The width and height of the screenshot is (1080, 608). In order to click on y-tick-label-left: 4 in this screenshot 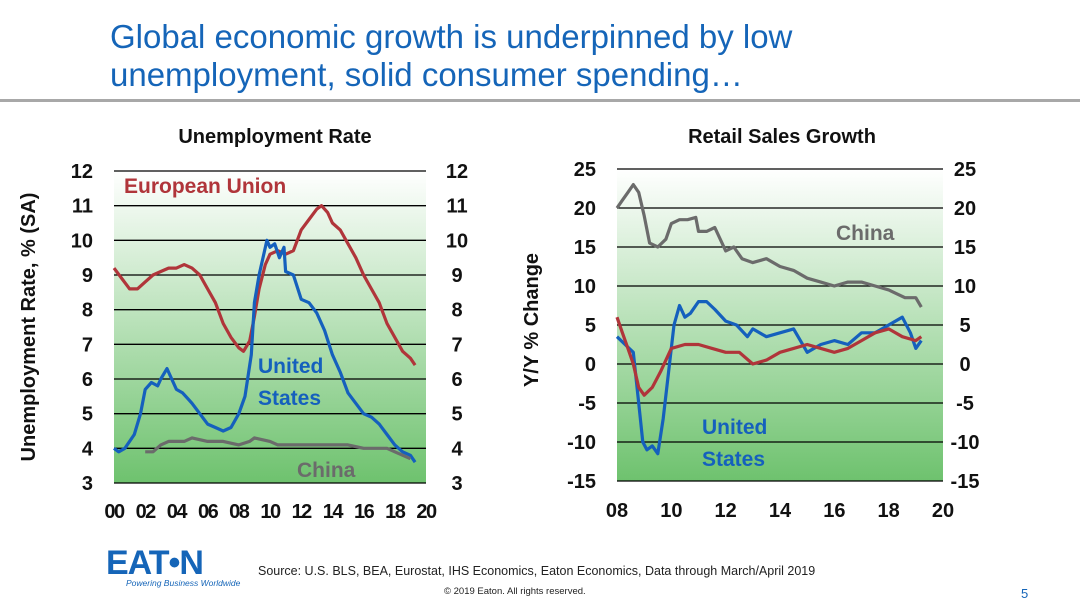, I will do `click(88, 449)`.